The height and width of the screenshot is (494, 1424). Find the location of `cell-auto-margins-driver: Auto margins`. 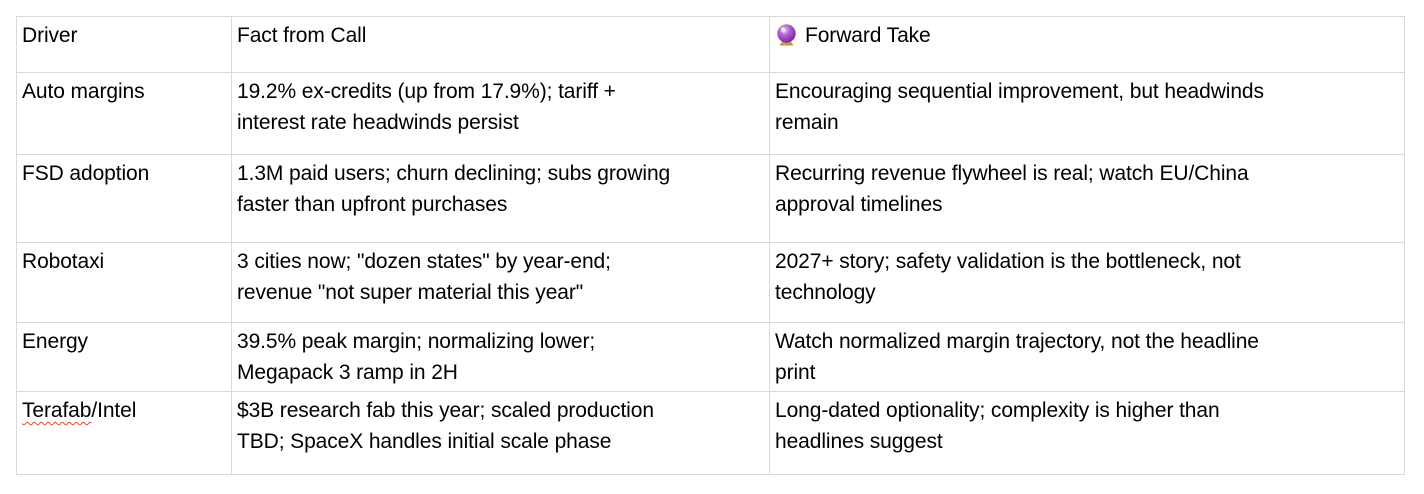

cell-auto-margins-driver: Auto margins is located at coordinates (124, 113).